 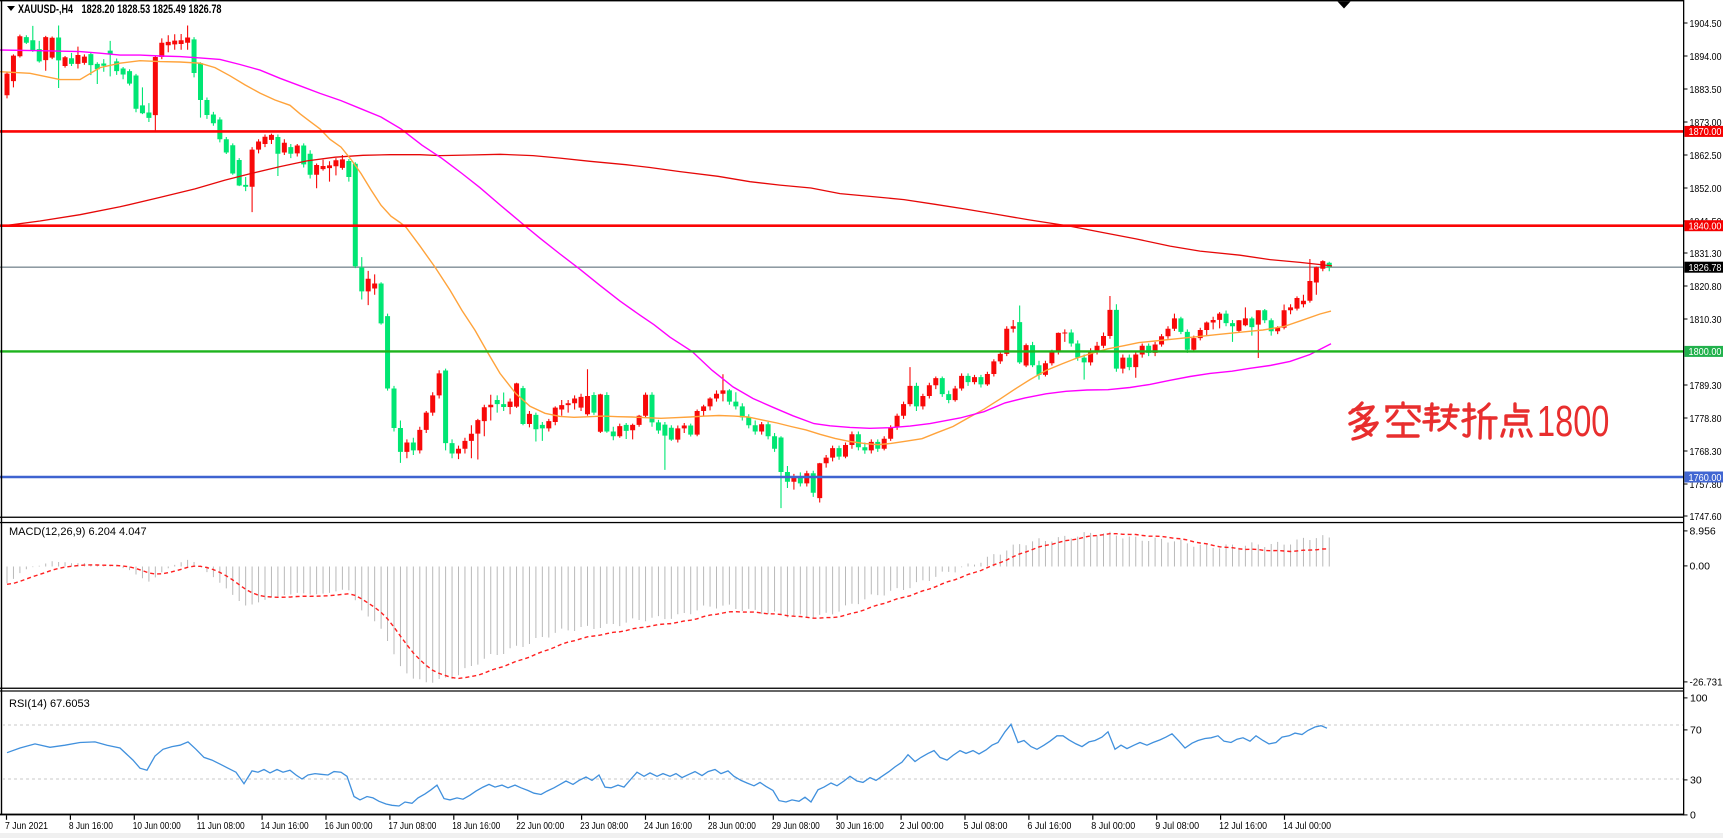 I want to click on svg-text: -26.731, so click(x=1706, y=683).